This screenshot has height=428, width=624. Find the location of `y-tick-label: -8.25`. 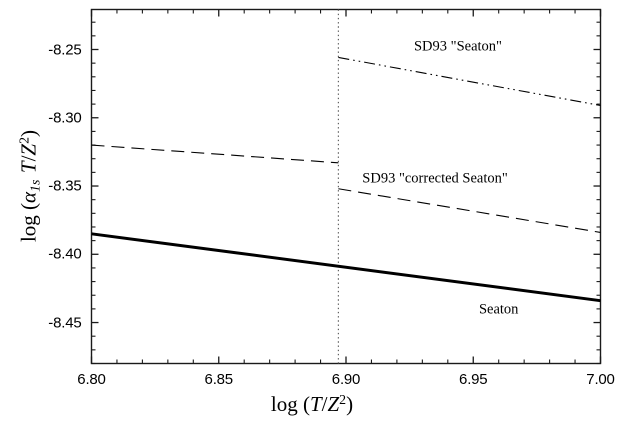

y-tick-label: -8.25 is located at coordinates (65, 49).